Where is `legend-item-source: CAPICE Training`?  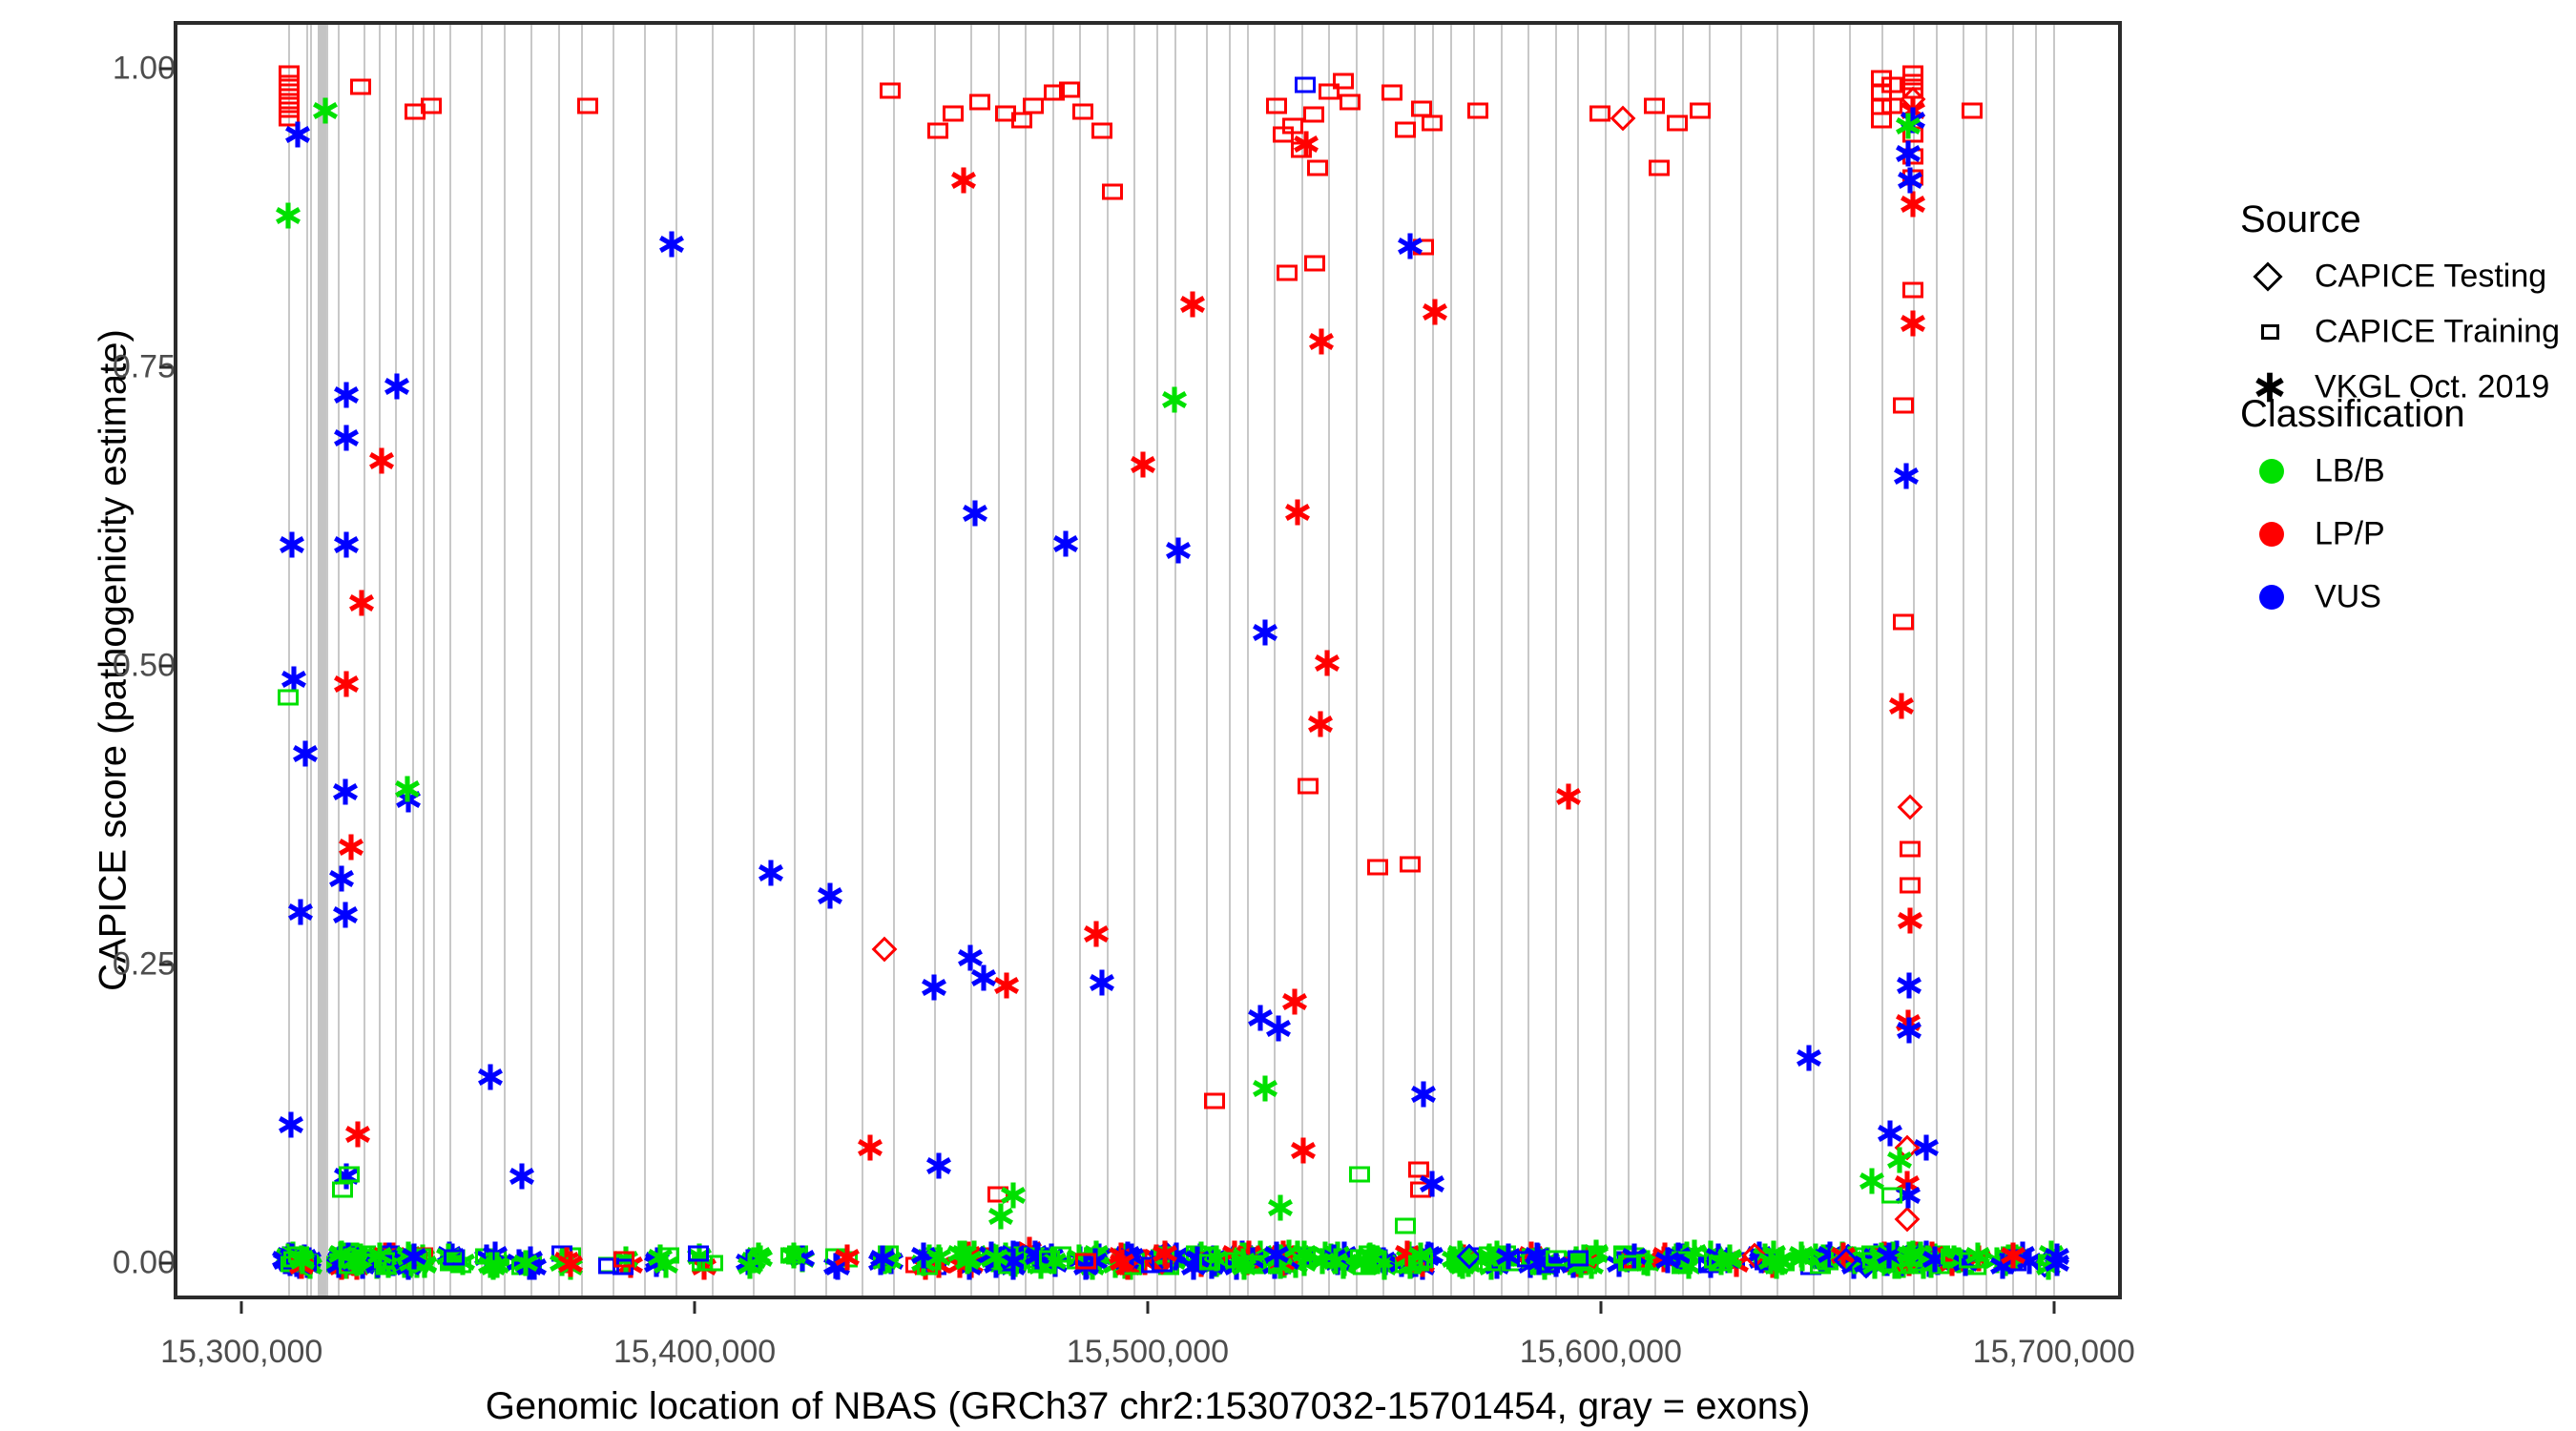 legend-item-source: CAPICE Training is located at coordinates (2407, 332).